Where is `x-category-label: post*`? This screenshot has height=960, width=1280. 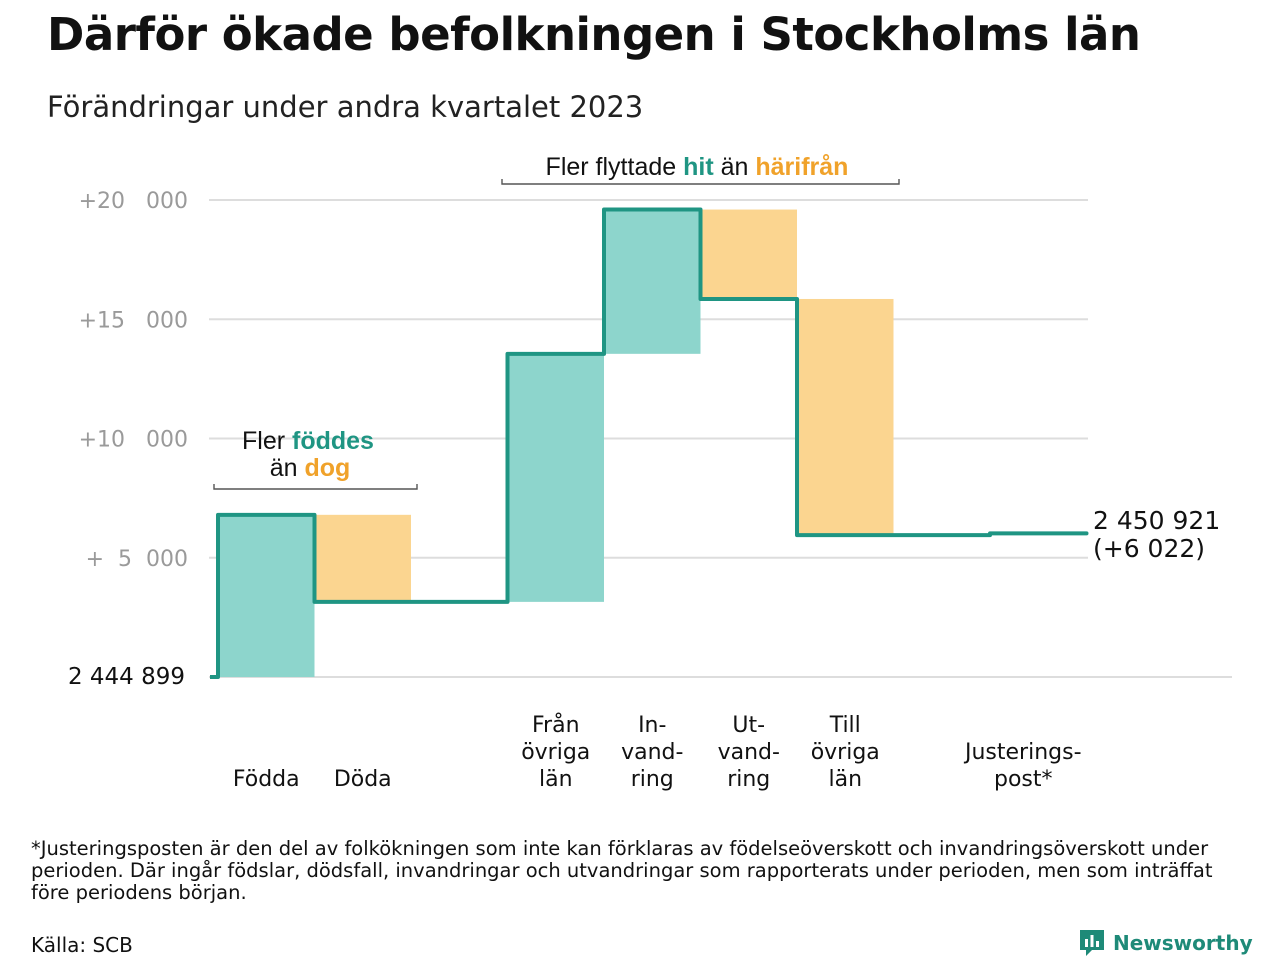 x-category-label: post* is located at coordinates (1023, 779).